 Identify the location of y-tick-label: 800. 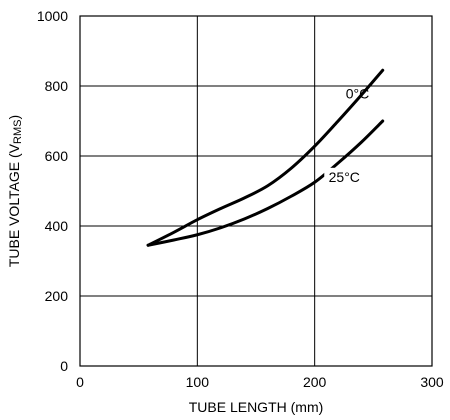
(57, 86).